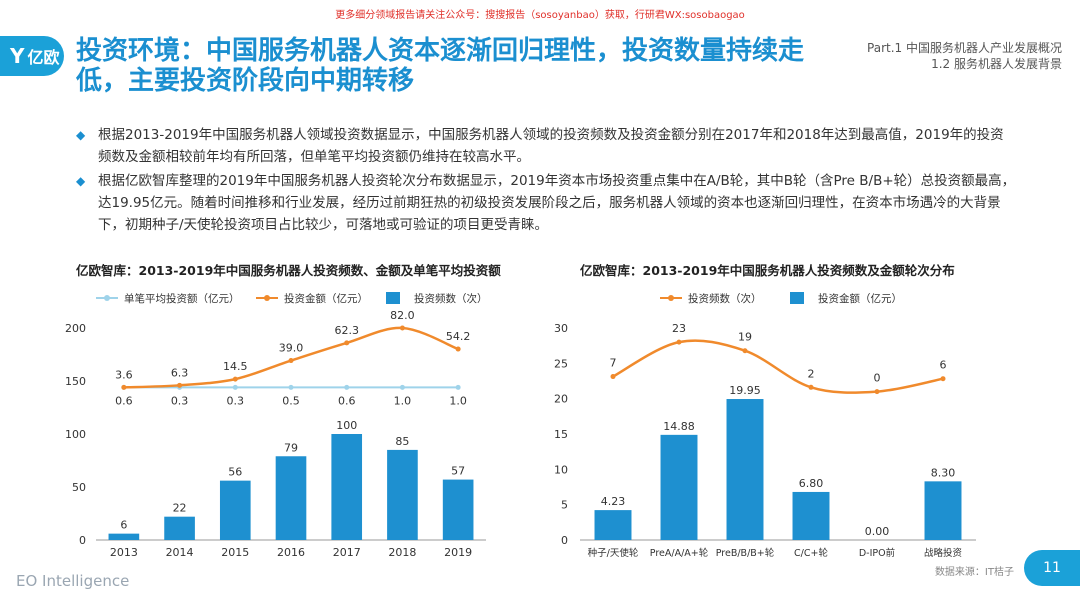  What do you see at coordinates (235, 472) in the screenshot?
I see `bar-value-label: 56` at bounding box center [235, 472].